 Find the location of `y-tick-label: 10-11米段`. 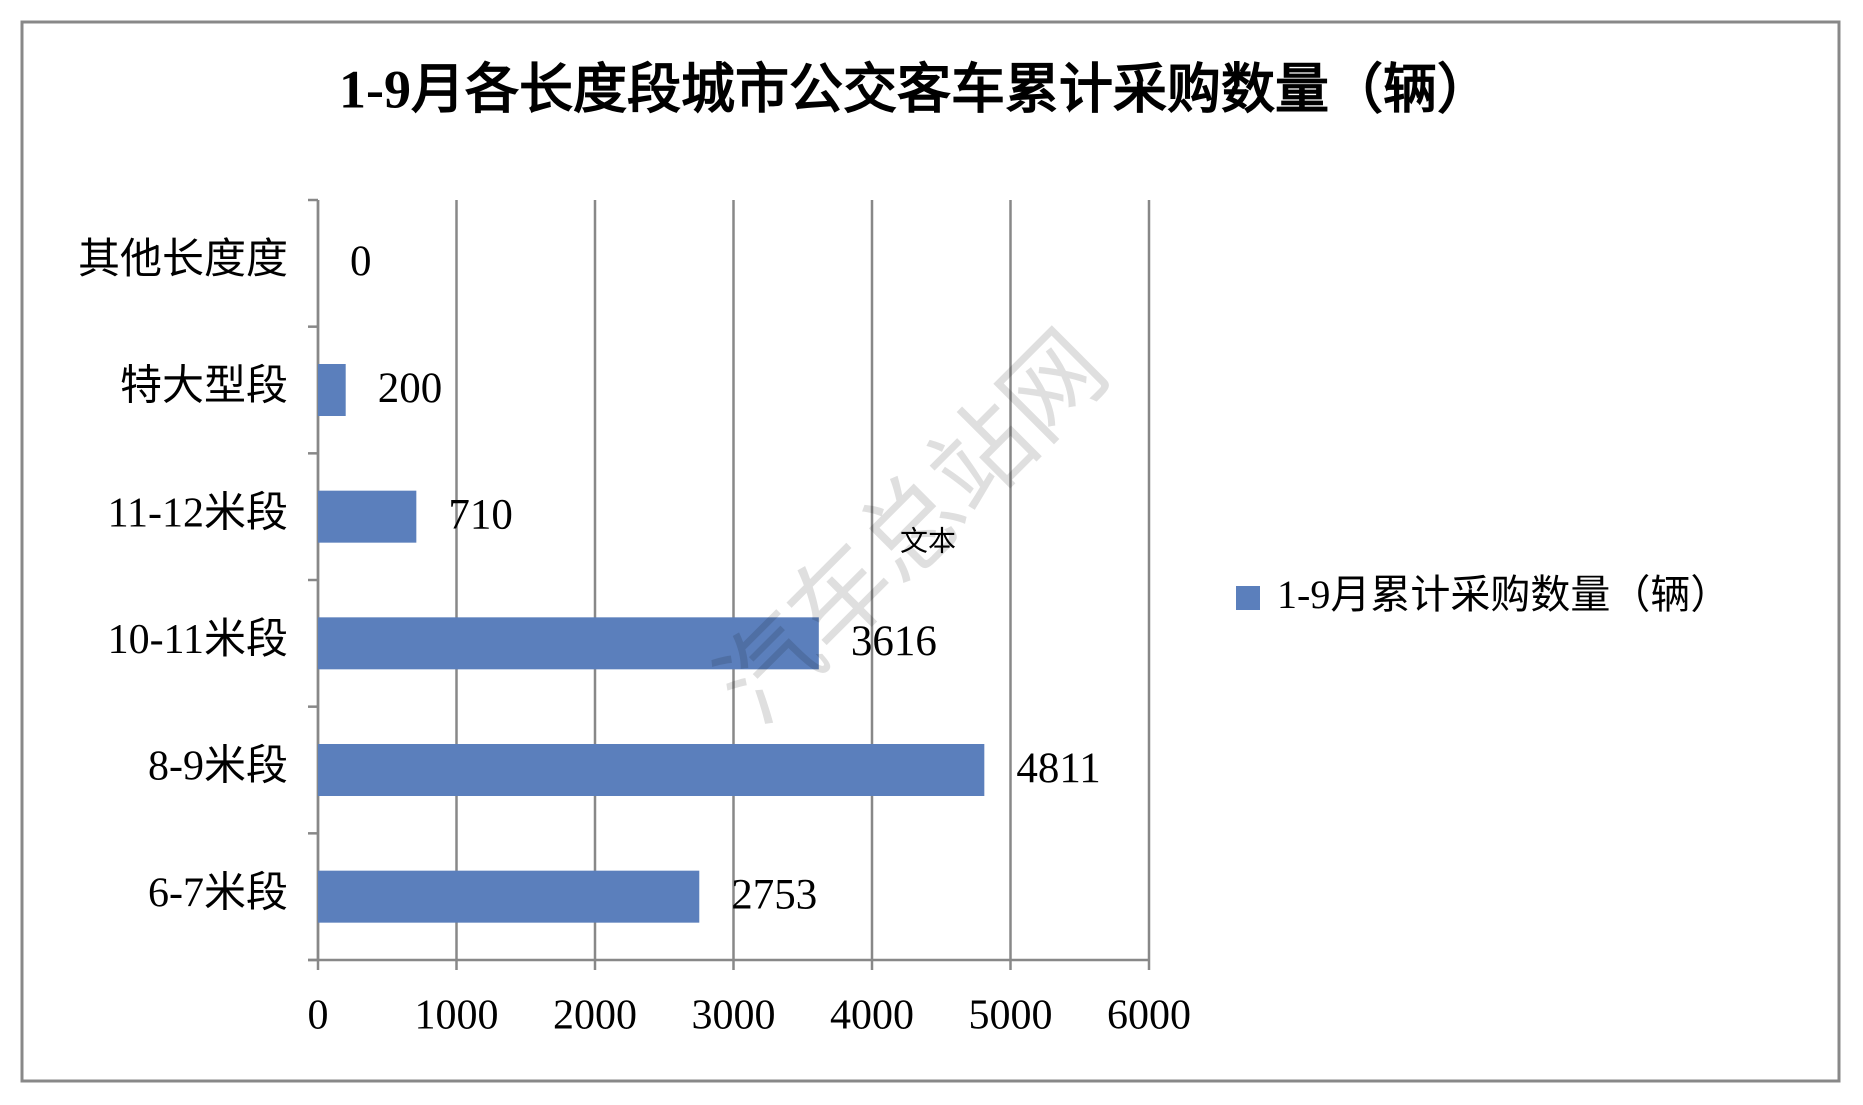

y-tick-label: 10-11米段 is located at coordinates (198, 640).